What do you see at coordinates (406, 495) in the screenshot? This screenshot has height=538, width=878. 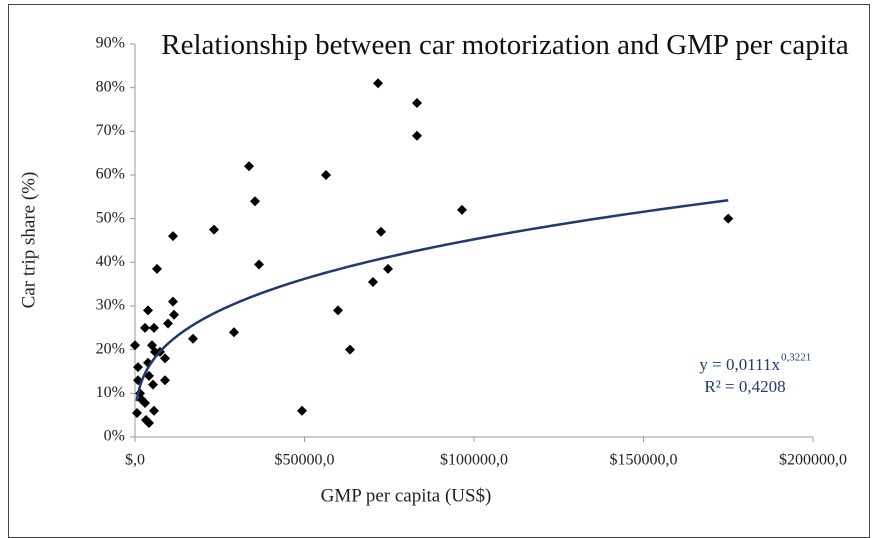 I see `x-axis-label: GMP per capita (US$)` at bounding box center [406, 495].